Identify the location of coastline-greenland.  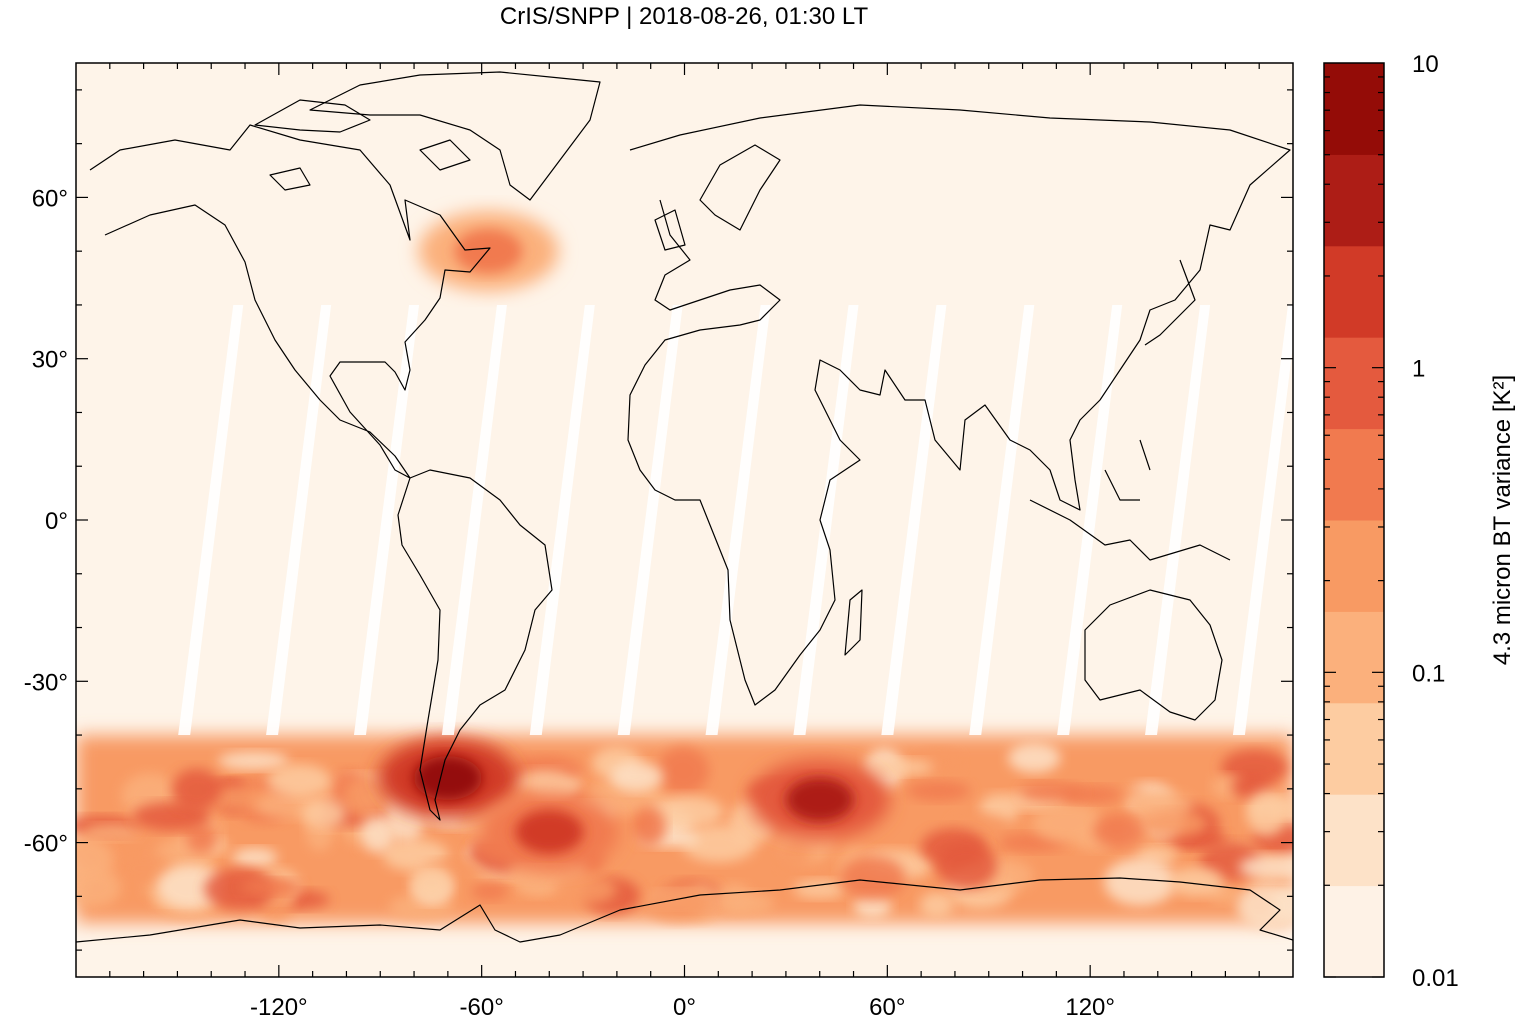
(455, 136).